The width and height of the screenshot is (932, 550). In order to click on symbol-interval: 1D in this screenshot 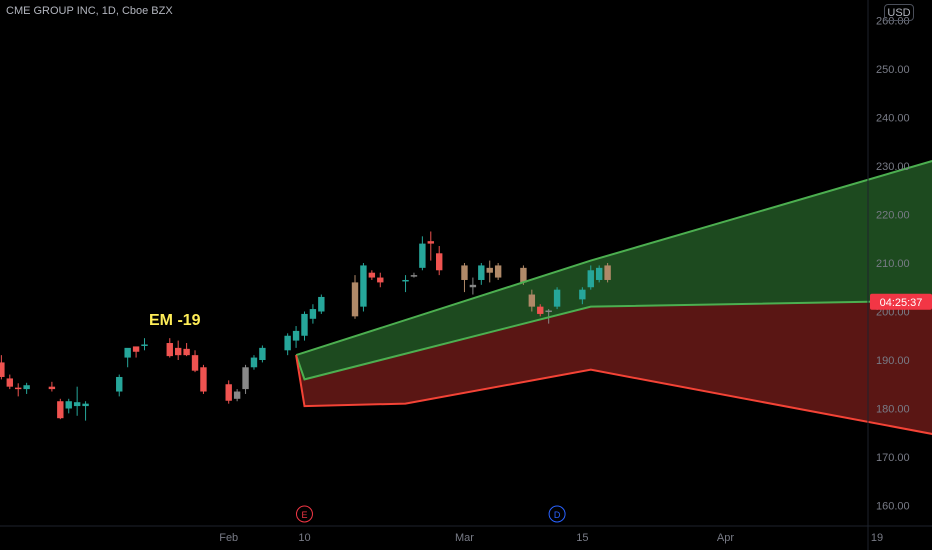, I will do `click(108, 11)`.